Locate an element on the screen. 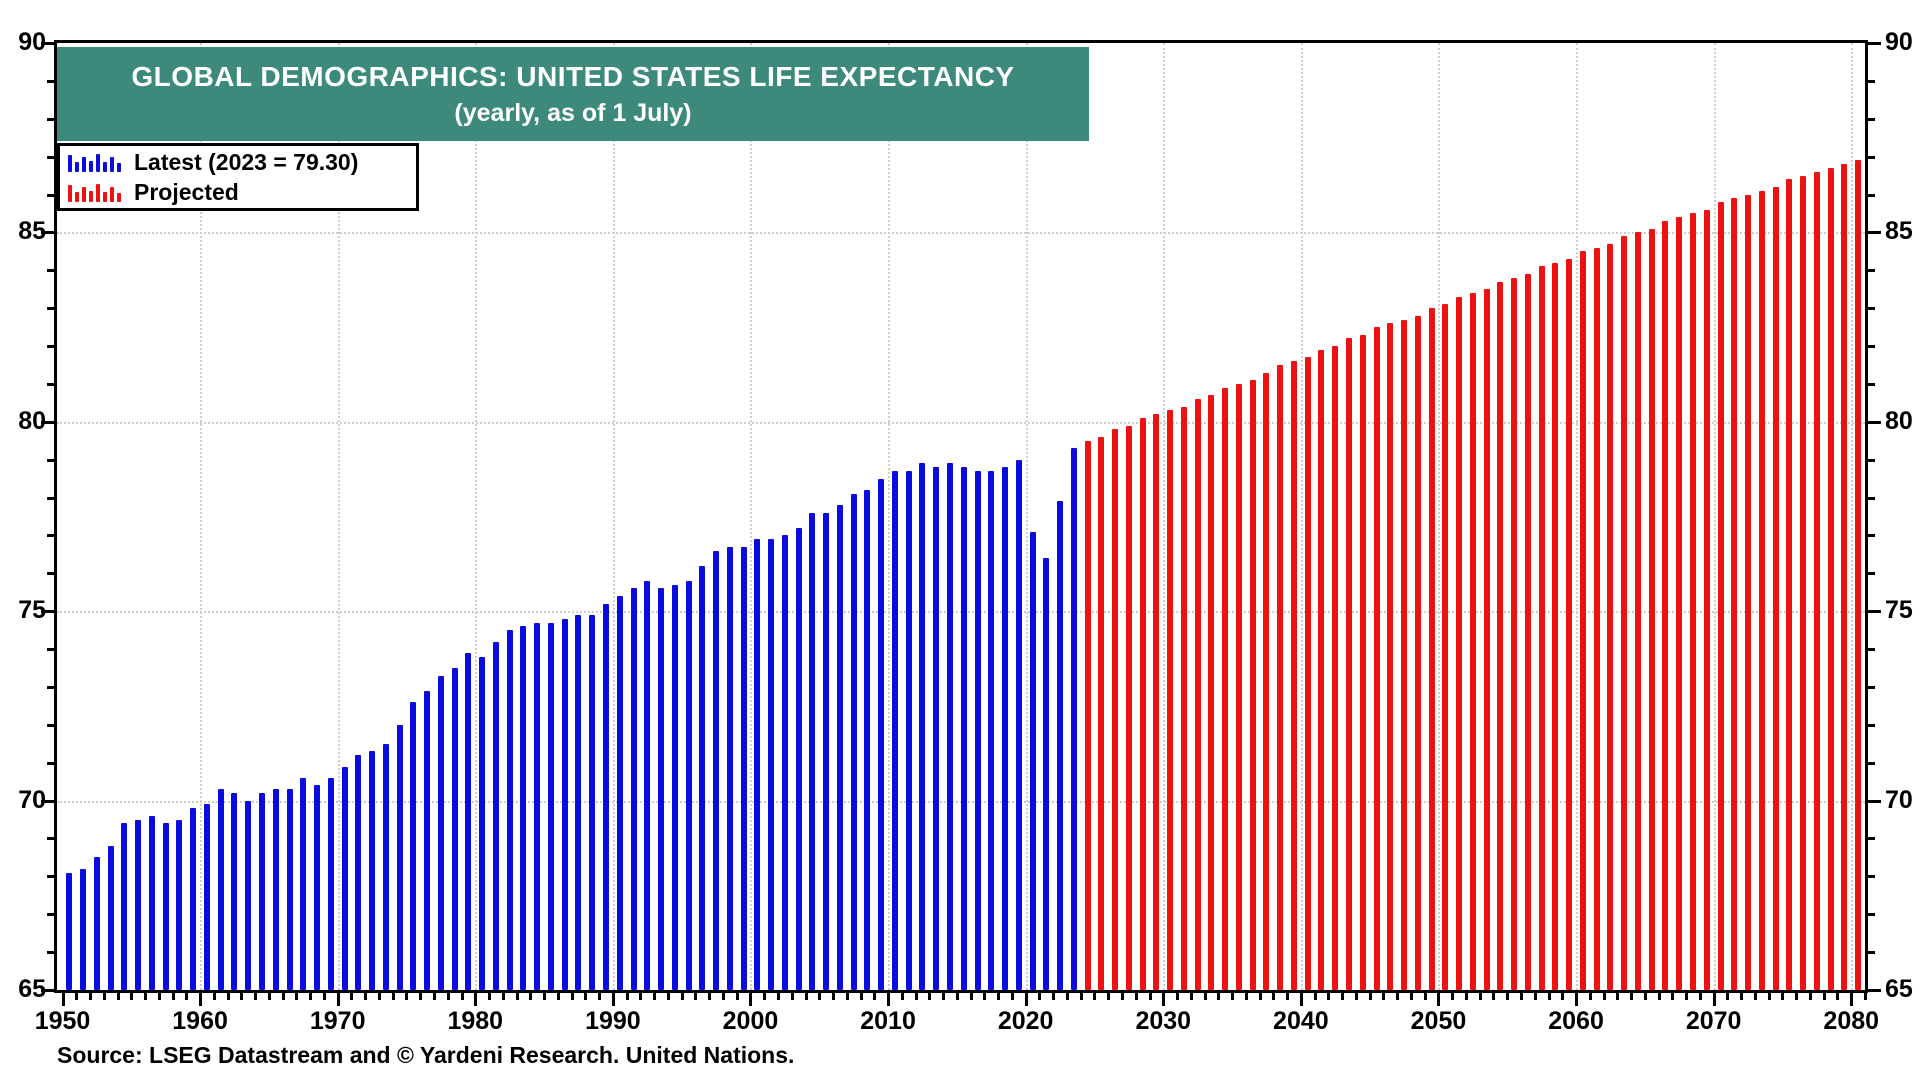 Image resolution: width=1920 pixels, height=1080 pixels. x-tick-1950 is located at coordinates (63, 999).